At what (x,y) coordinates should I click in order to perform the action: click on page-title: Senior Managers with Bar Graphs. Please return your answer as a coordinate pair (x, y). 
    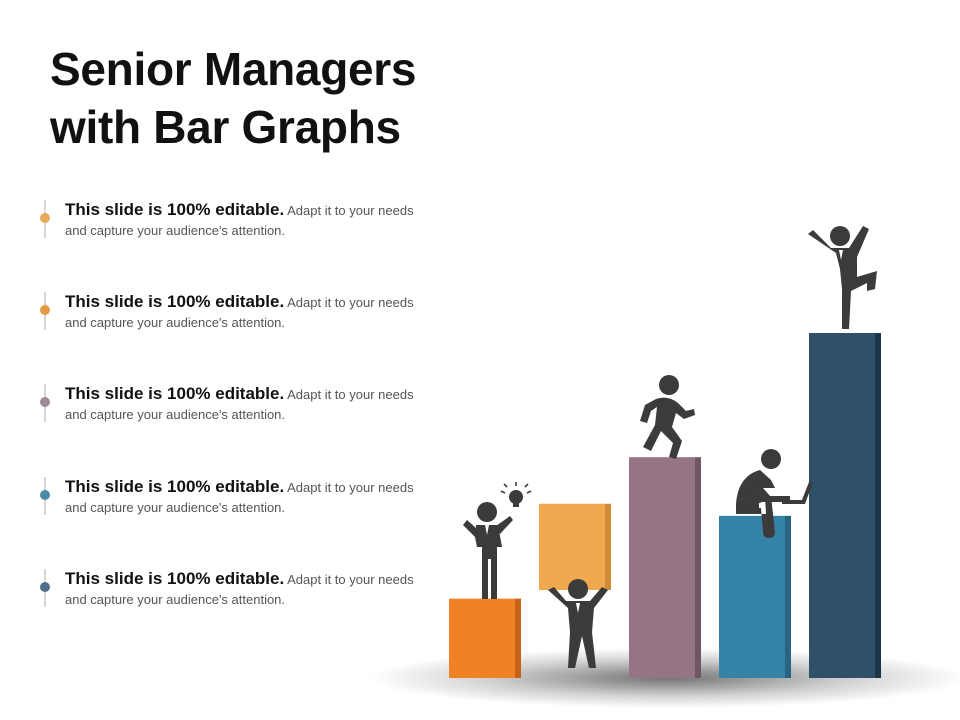
    Looking at the image, I should click on (233, 98).